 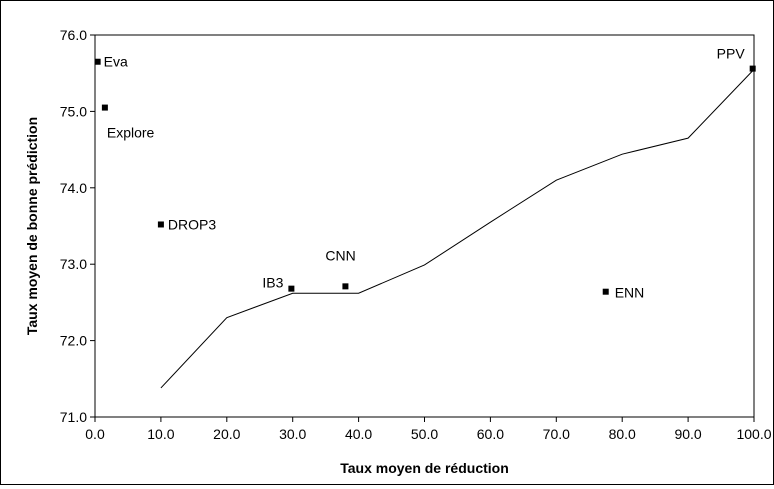 I want to click on x-tick-label: 0.0, so click(x=95, y=434).